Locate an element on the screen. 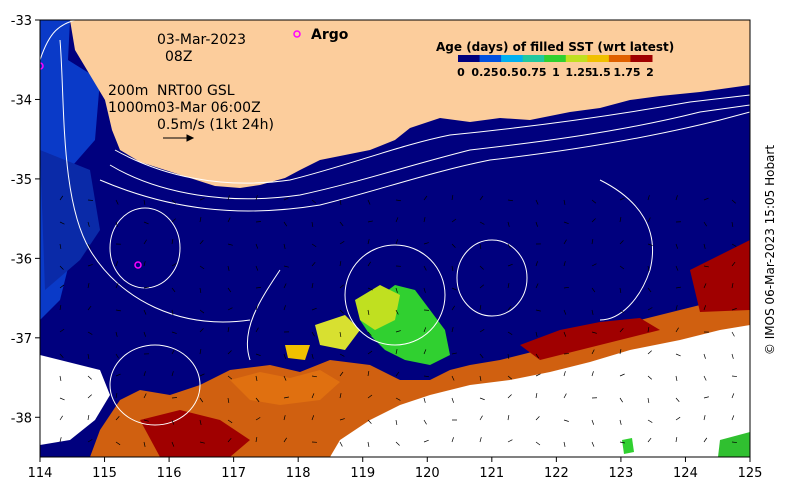 The image size is (791, 492). nodata-southwest is located at coordinates (75, 400).